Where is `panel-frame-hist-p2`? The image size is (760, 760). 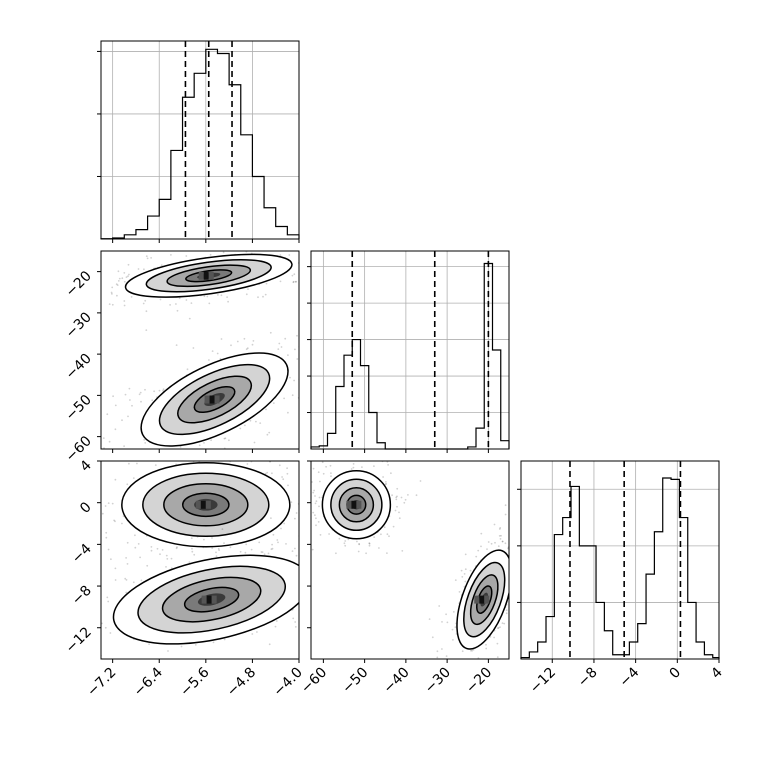
panel-frame-hist-p2 is located at coordinates (410, 350).